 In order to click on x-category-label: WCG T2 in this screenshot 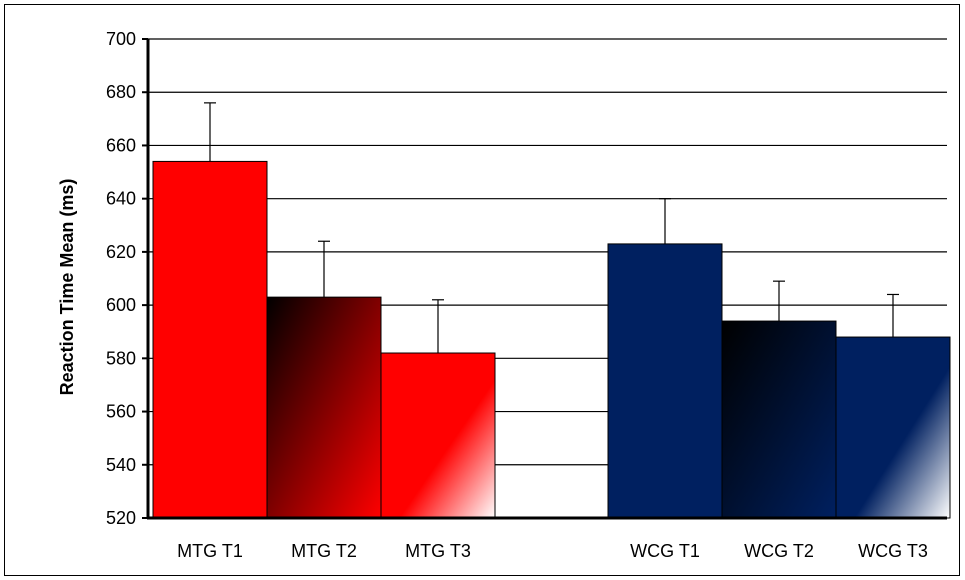, I will do `click(779, 551)`.